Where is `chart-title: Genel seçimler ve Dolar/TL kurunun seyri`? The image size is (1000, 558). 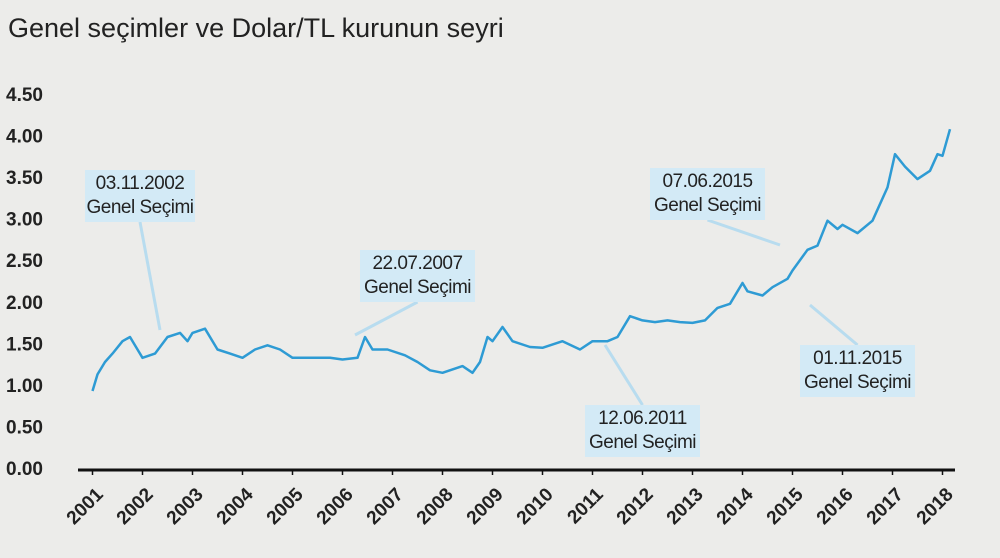
chart-title: Genel seçimler ve Dolar/TL kurunun seyri is located at coordinates (256, 28).